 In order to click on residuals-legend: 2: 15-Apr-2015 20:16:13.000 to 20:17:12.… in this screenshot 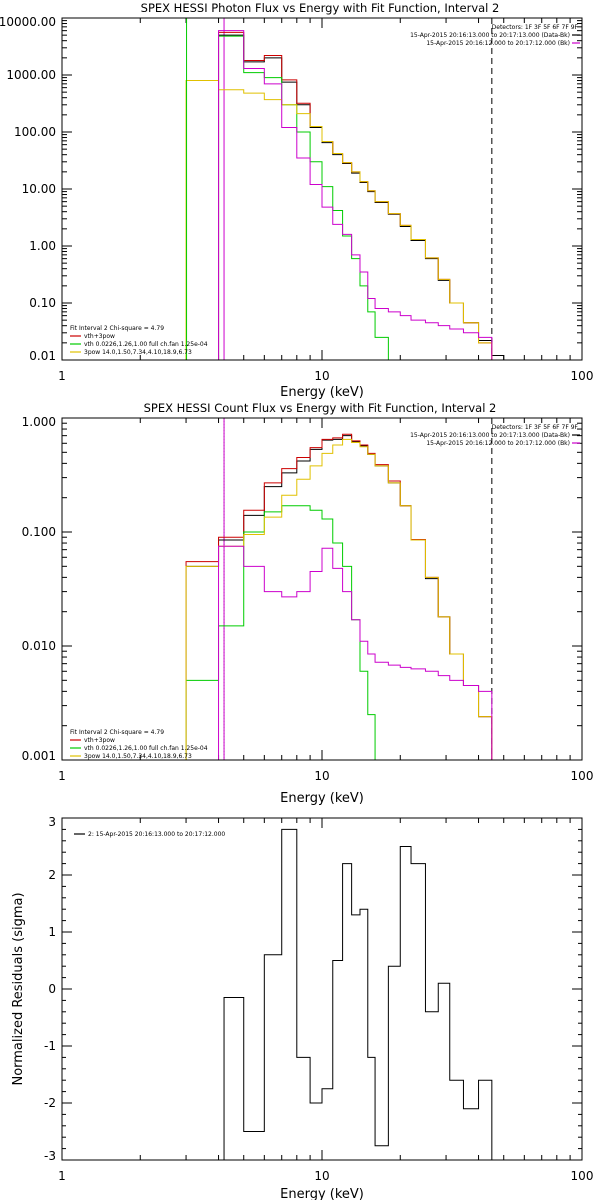, I will do `click(149, 834)`.